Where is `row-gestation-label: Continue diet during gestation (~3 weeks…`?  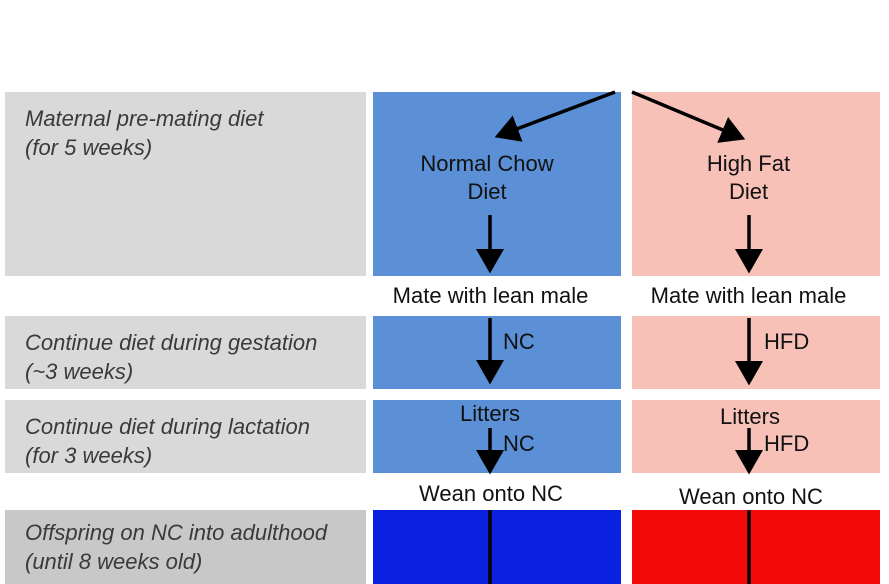
row-gestation-label: Continue diet during gestation (~3 weeks… is located at coordinates (171, 357).